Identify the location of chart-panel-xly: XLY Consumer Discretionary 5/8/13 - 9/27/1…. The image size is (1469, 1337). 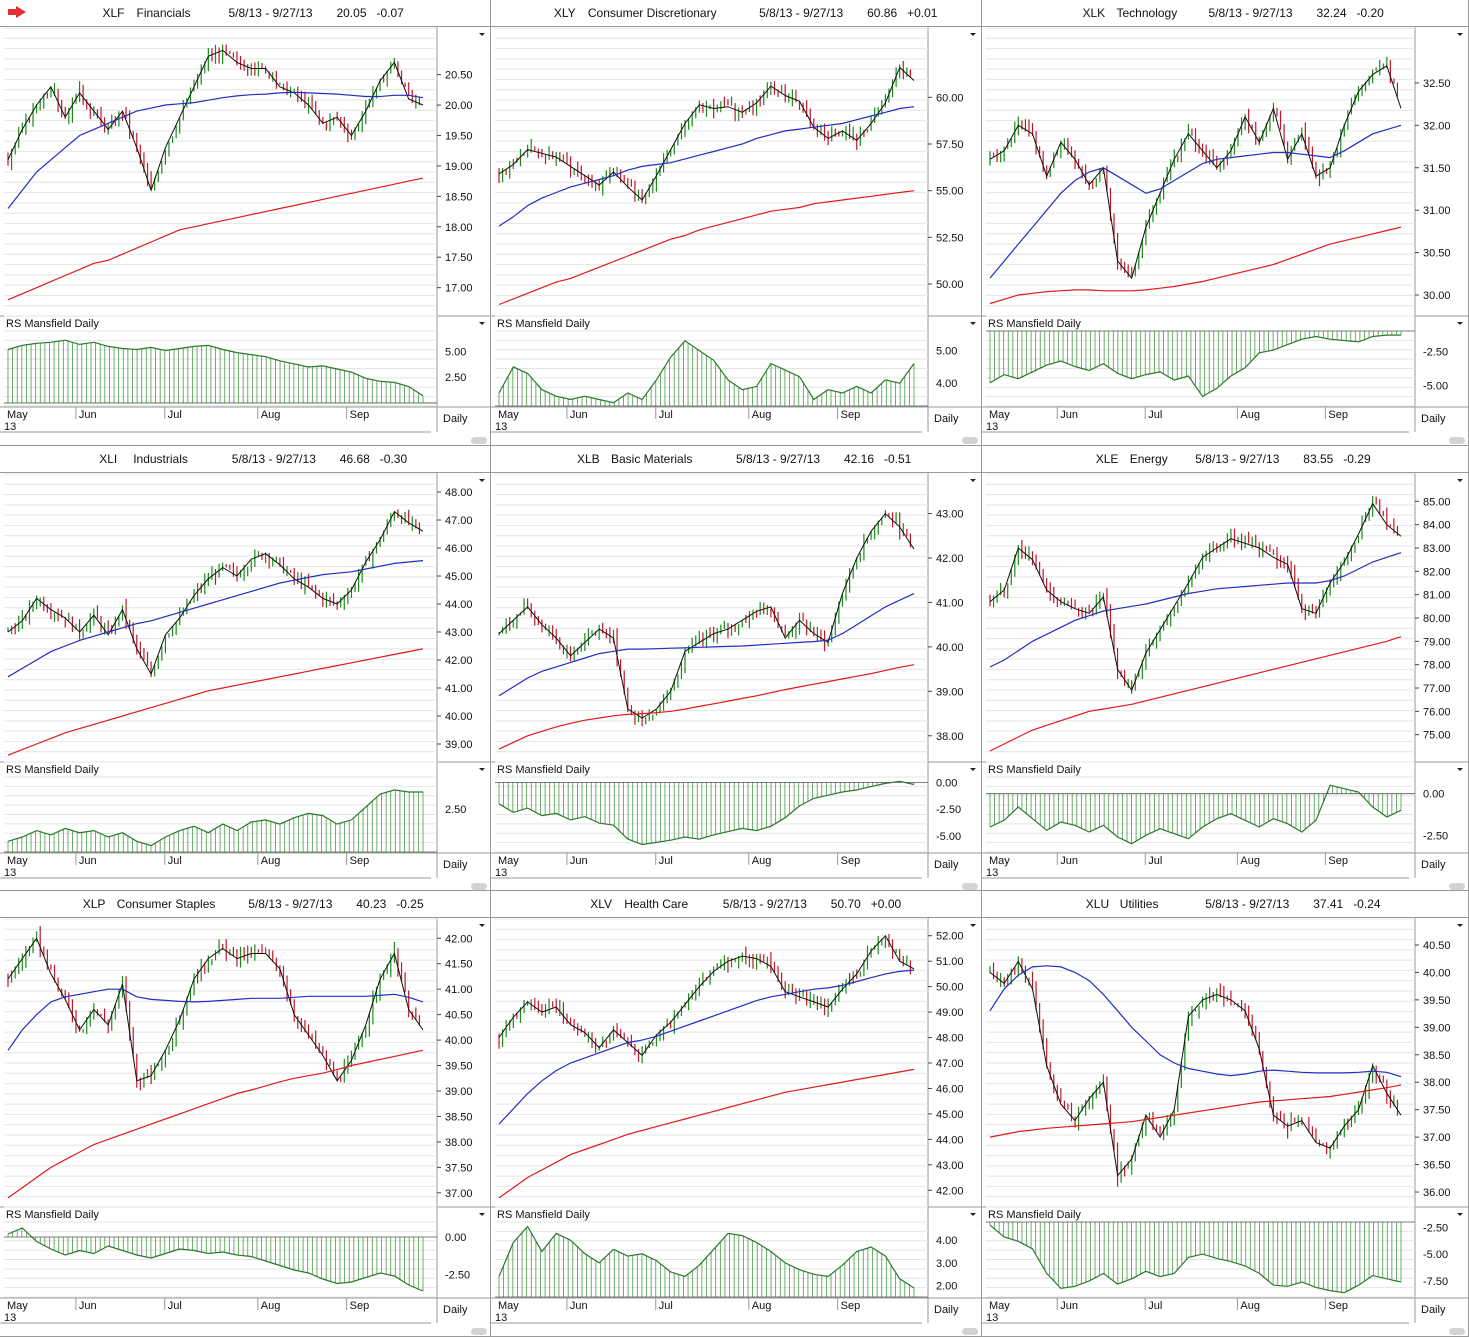
(736, 223).